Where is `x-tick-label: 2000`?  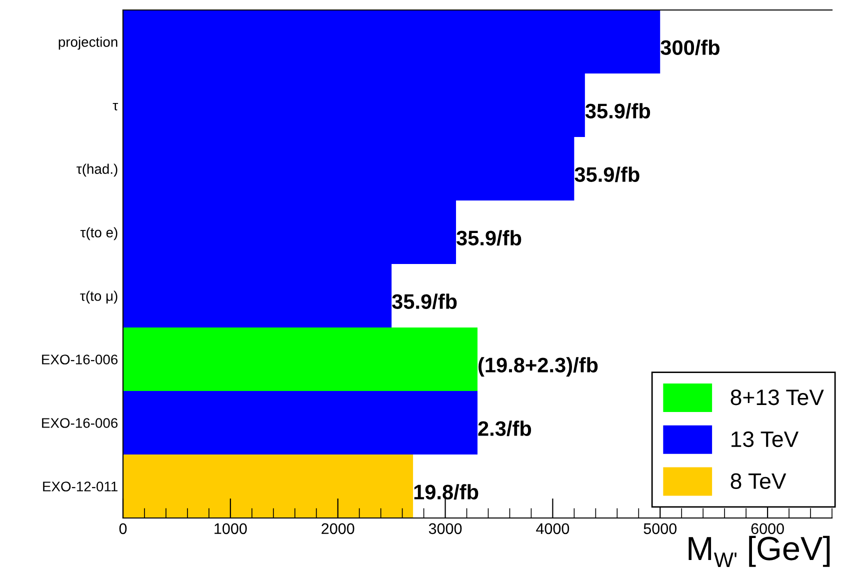 x-tick-label: 2000 is located at coordinates (338, 528).